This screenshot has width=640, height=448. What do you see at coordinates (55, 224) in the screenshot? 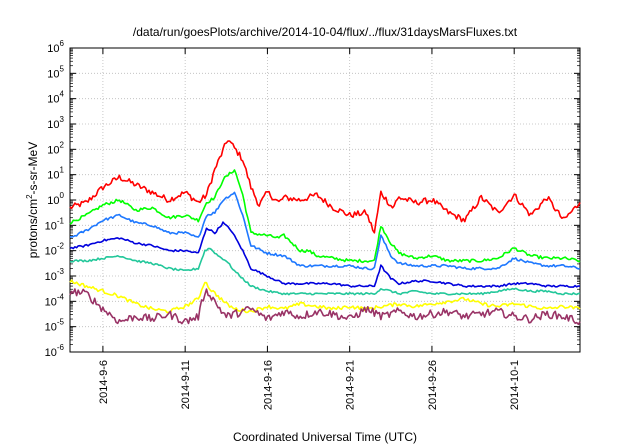
I see `y-tick-label: 10⁻¹` at bounding box center [55, 224].